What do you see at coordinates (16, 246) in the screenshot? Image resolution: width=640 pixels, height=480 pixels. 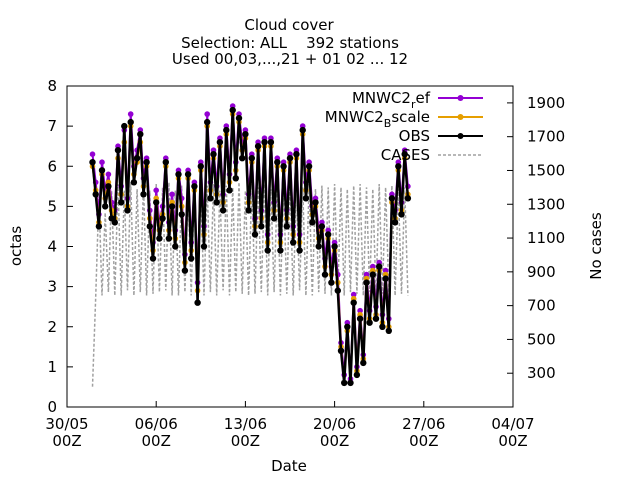 I see `y-axis-label: octas` at bounding box center [16, 246].